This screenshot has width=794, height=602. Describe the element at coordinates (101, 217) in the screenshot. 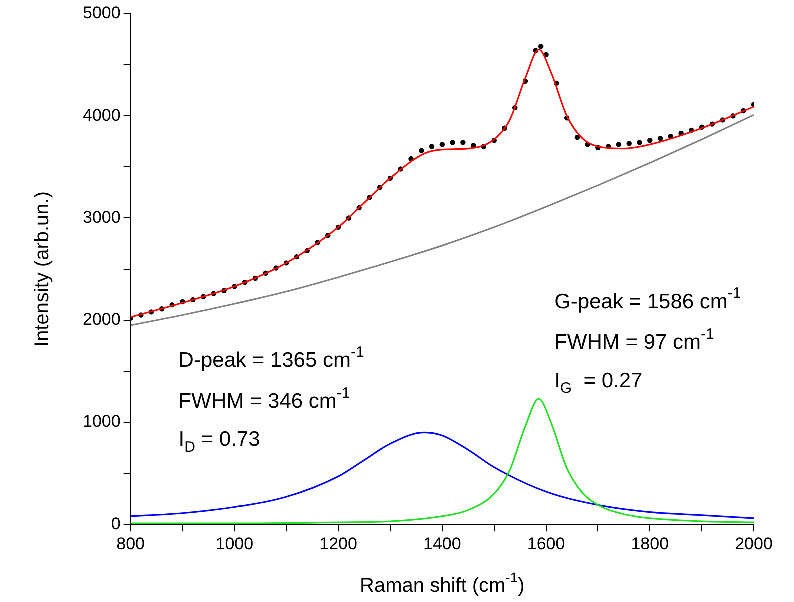

I see `y-tick-label: 3000` at that location.